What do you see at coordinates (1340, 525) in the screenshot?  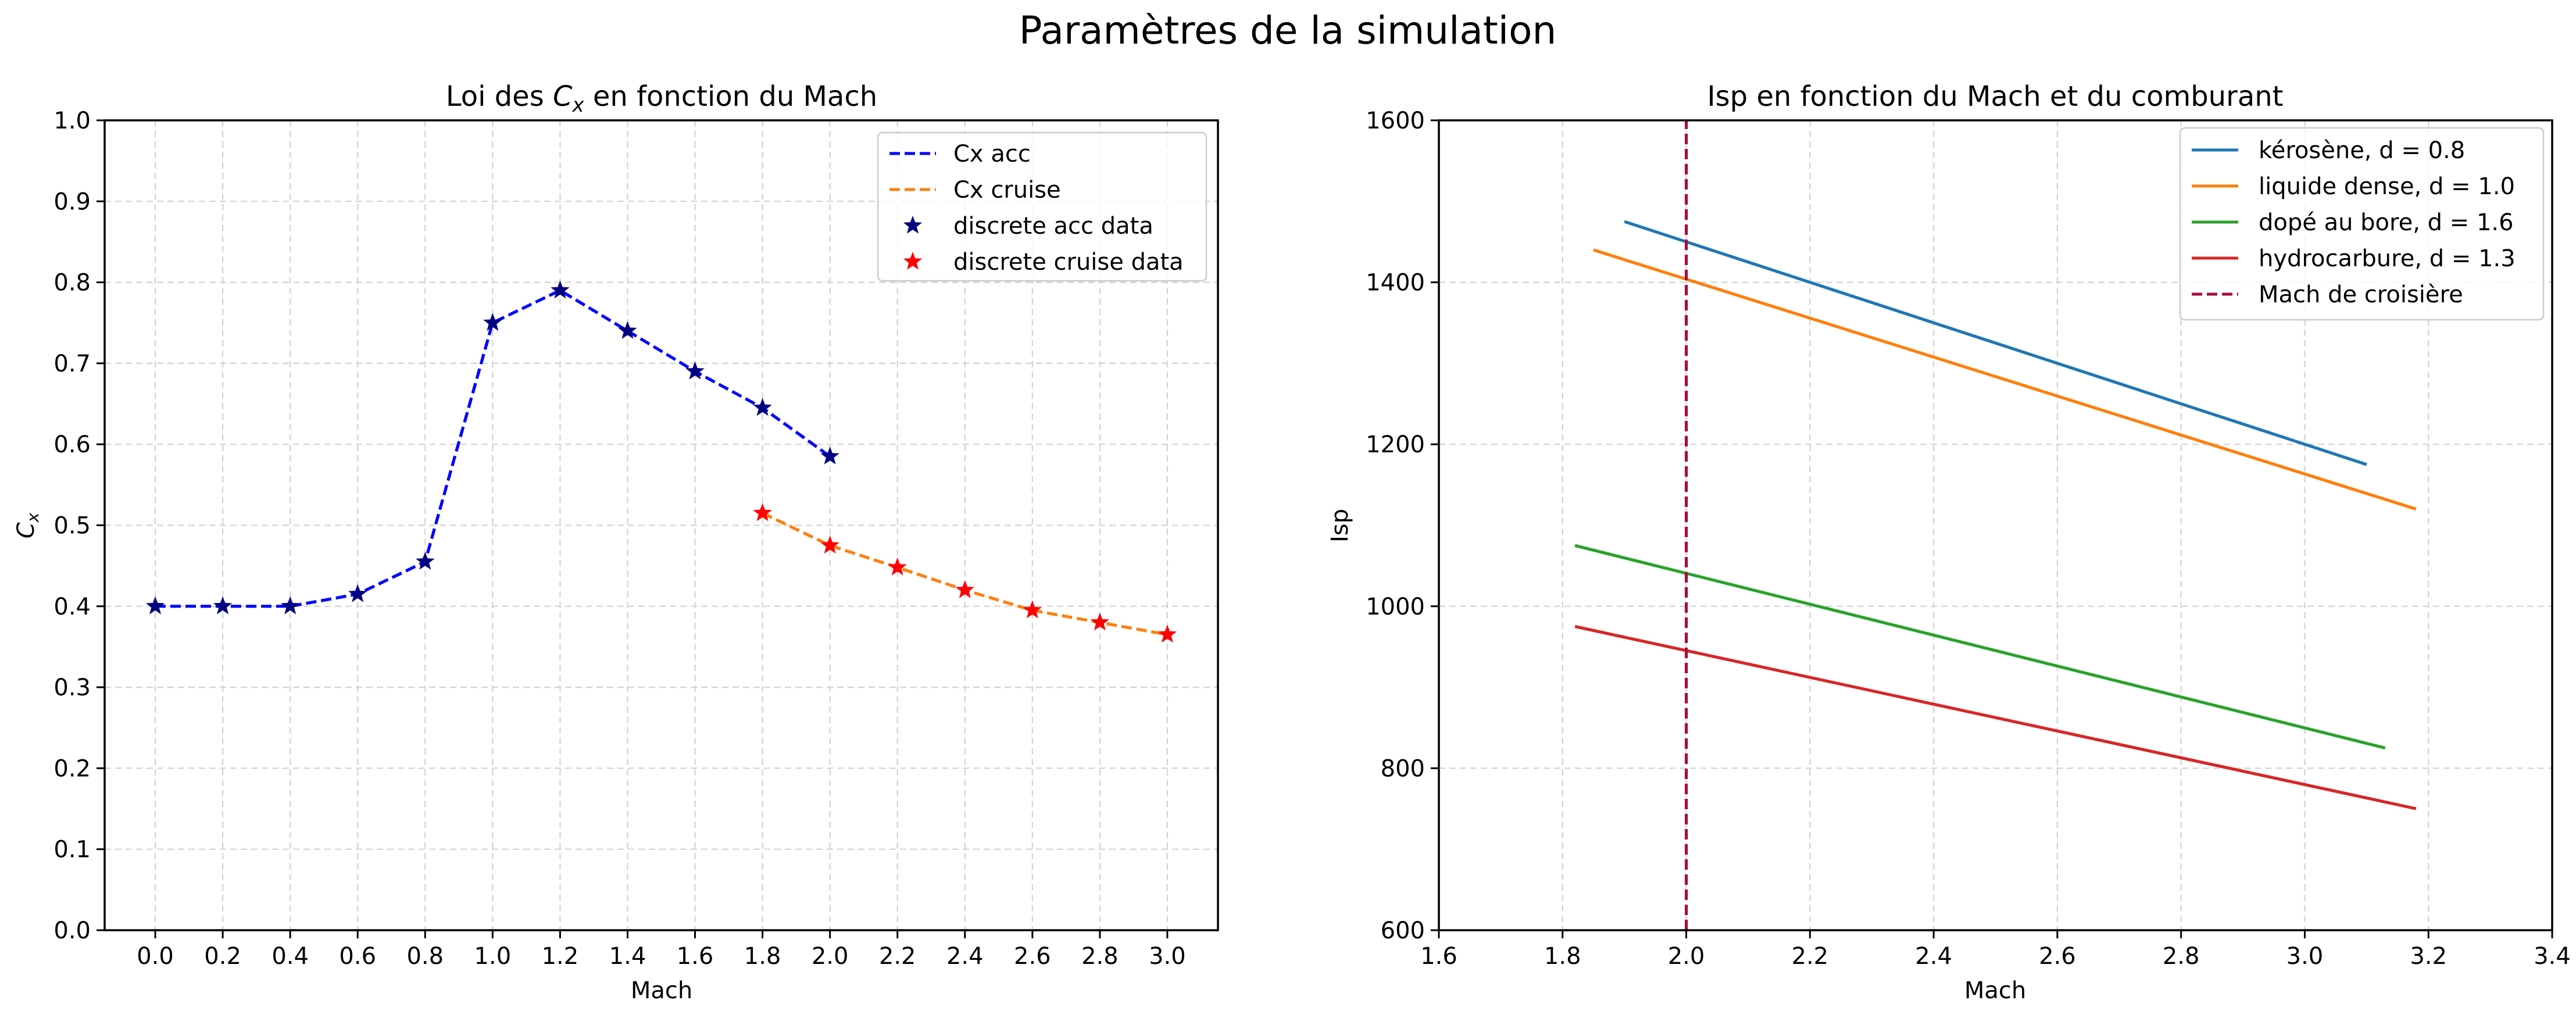 I see `y-axis-label-right: Isp` at bounding box center [1340, 525].